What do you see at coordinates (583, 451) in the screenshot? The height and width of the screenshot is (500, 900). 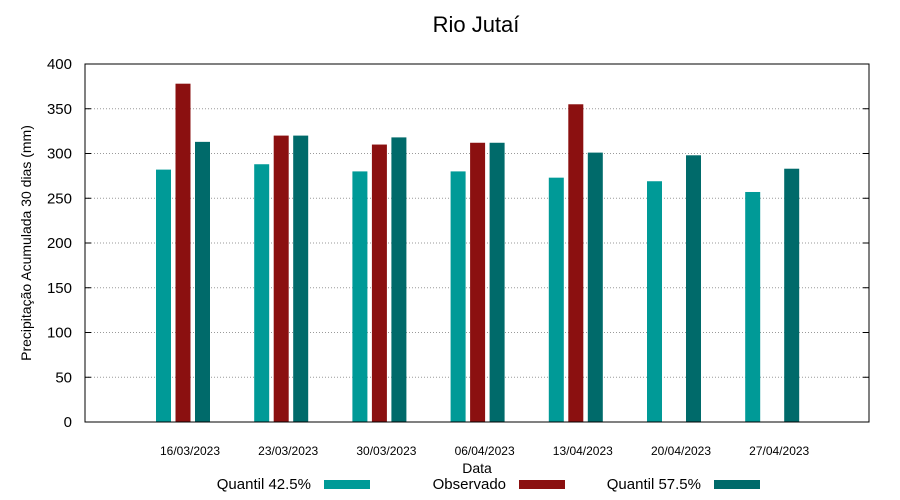 I see `x-tick-label: 13/04/2023` at bounding box center [583, 451].